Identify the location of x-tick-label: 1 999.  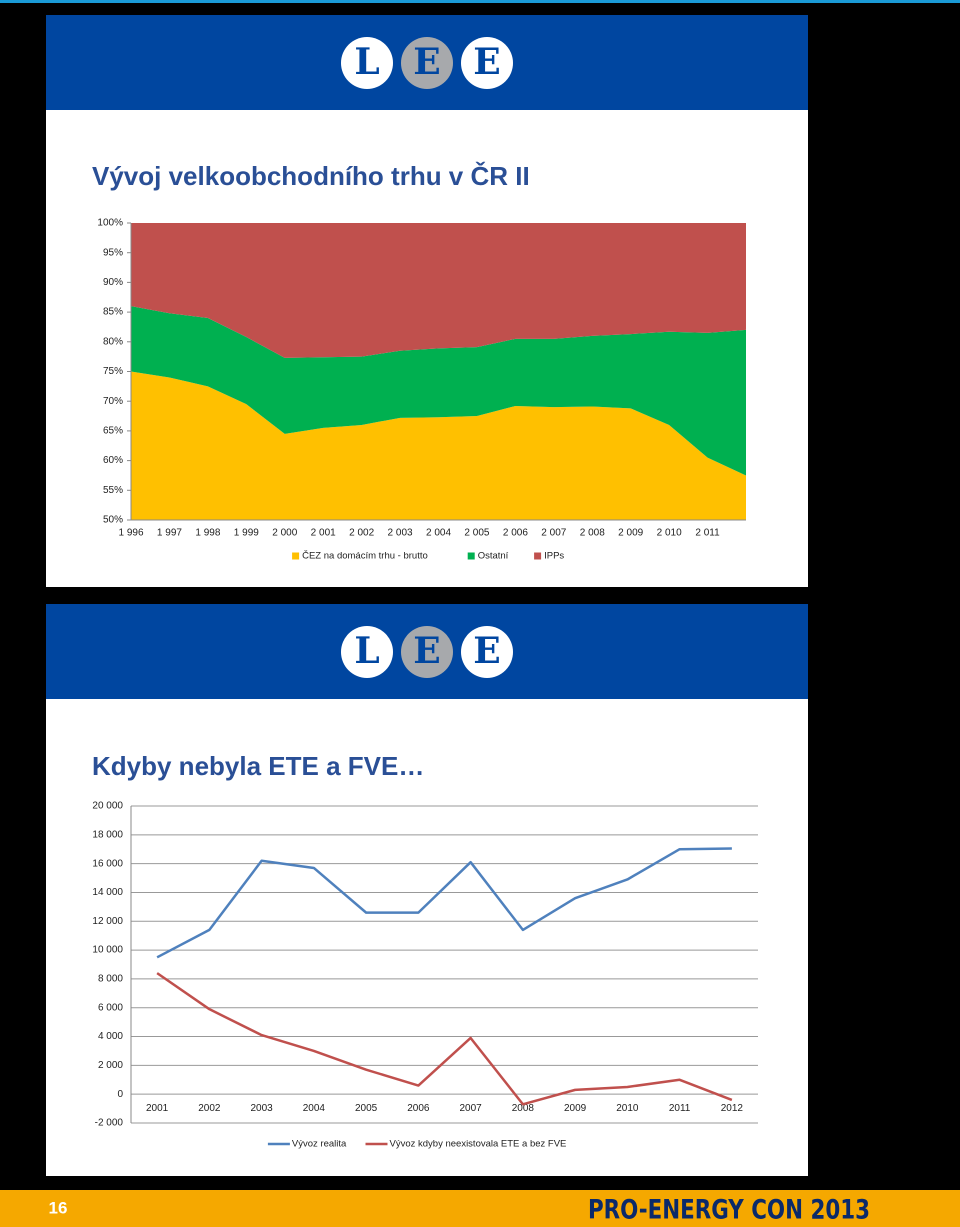
(246, 533).